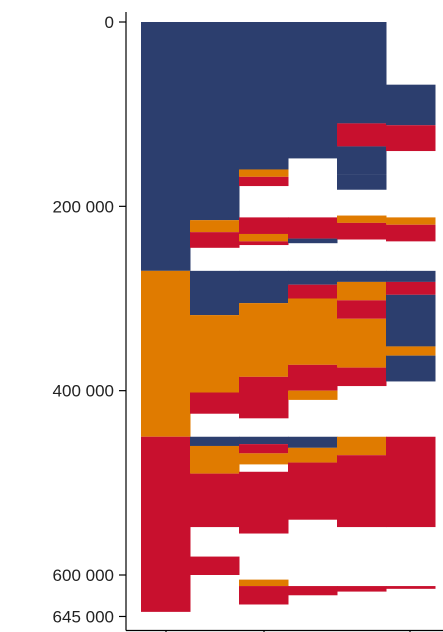  I want to click on y-tick-label: 645 000, so click(83, 616).